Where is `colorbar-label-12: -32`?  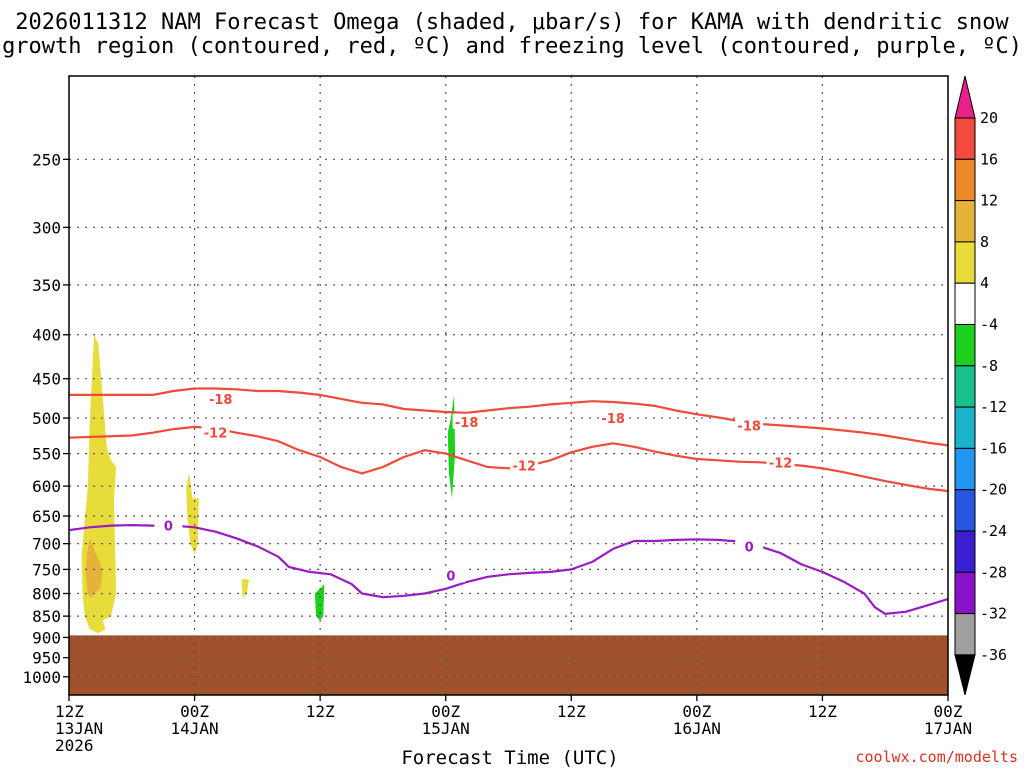
colorbar-label-12: -32 is located at coordinates (993, 614).